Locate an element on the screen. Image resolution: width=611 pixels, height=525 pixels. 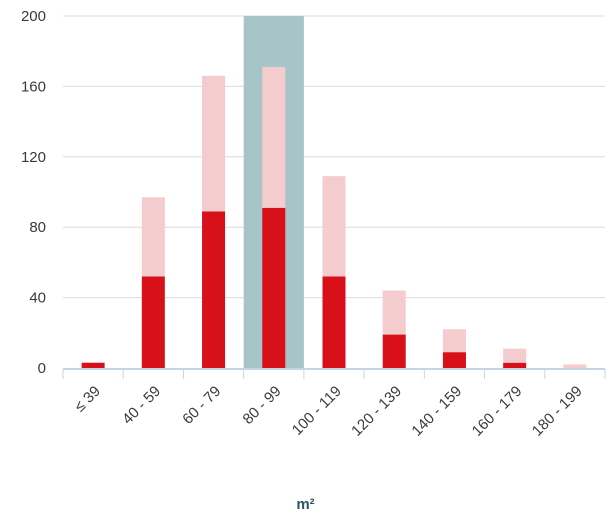
x-tick-label-4: 100 - 119 is located at coordinates (317, 411).